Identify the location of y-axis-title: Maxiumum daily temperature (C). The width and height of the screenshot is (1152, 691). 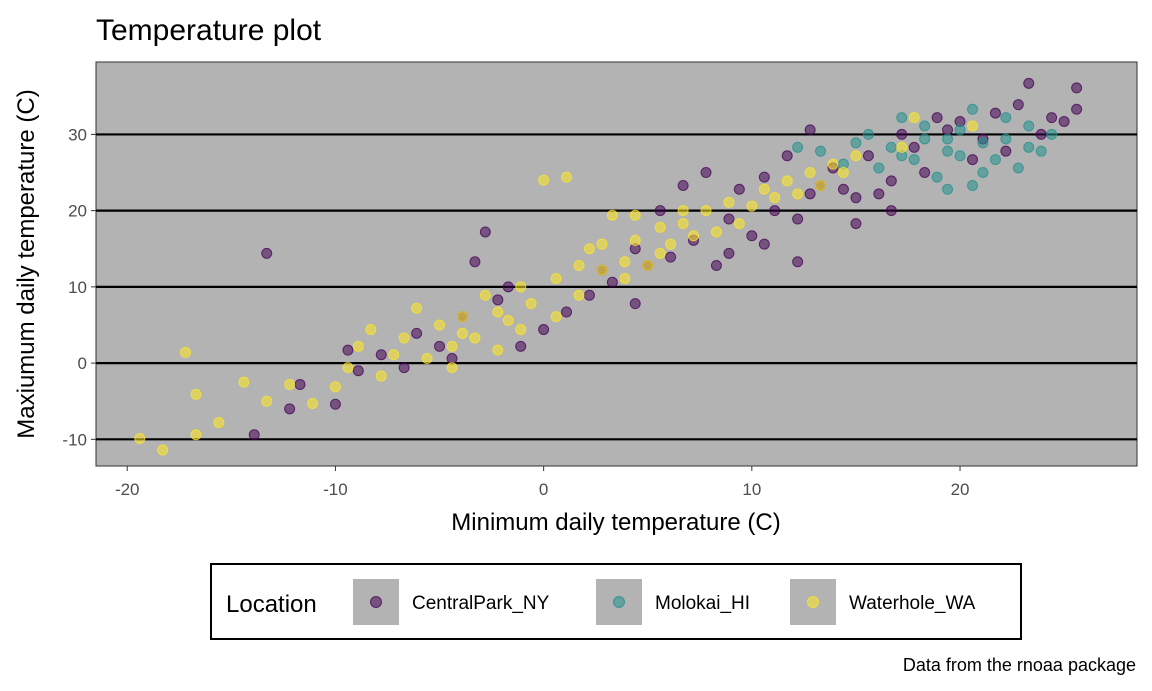
(26, 263).